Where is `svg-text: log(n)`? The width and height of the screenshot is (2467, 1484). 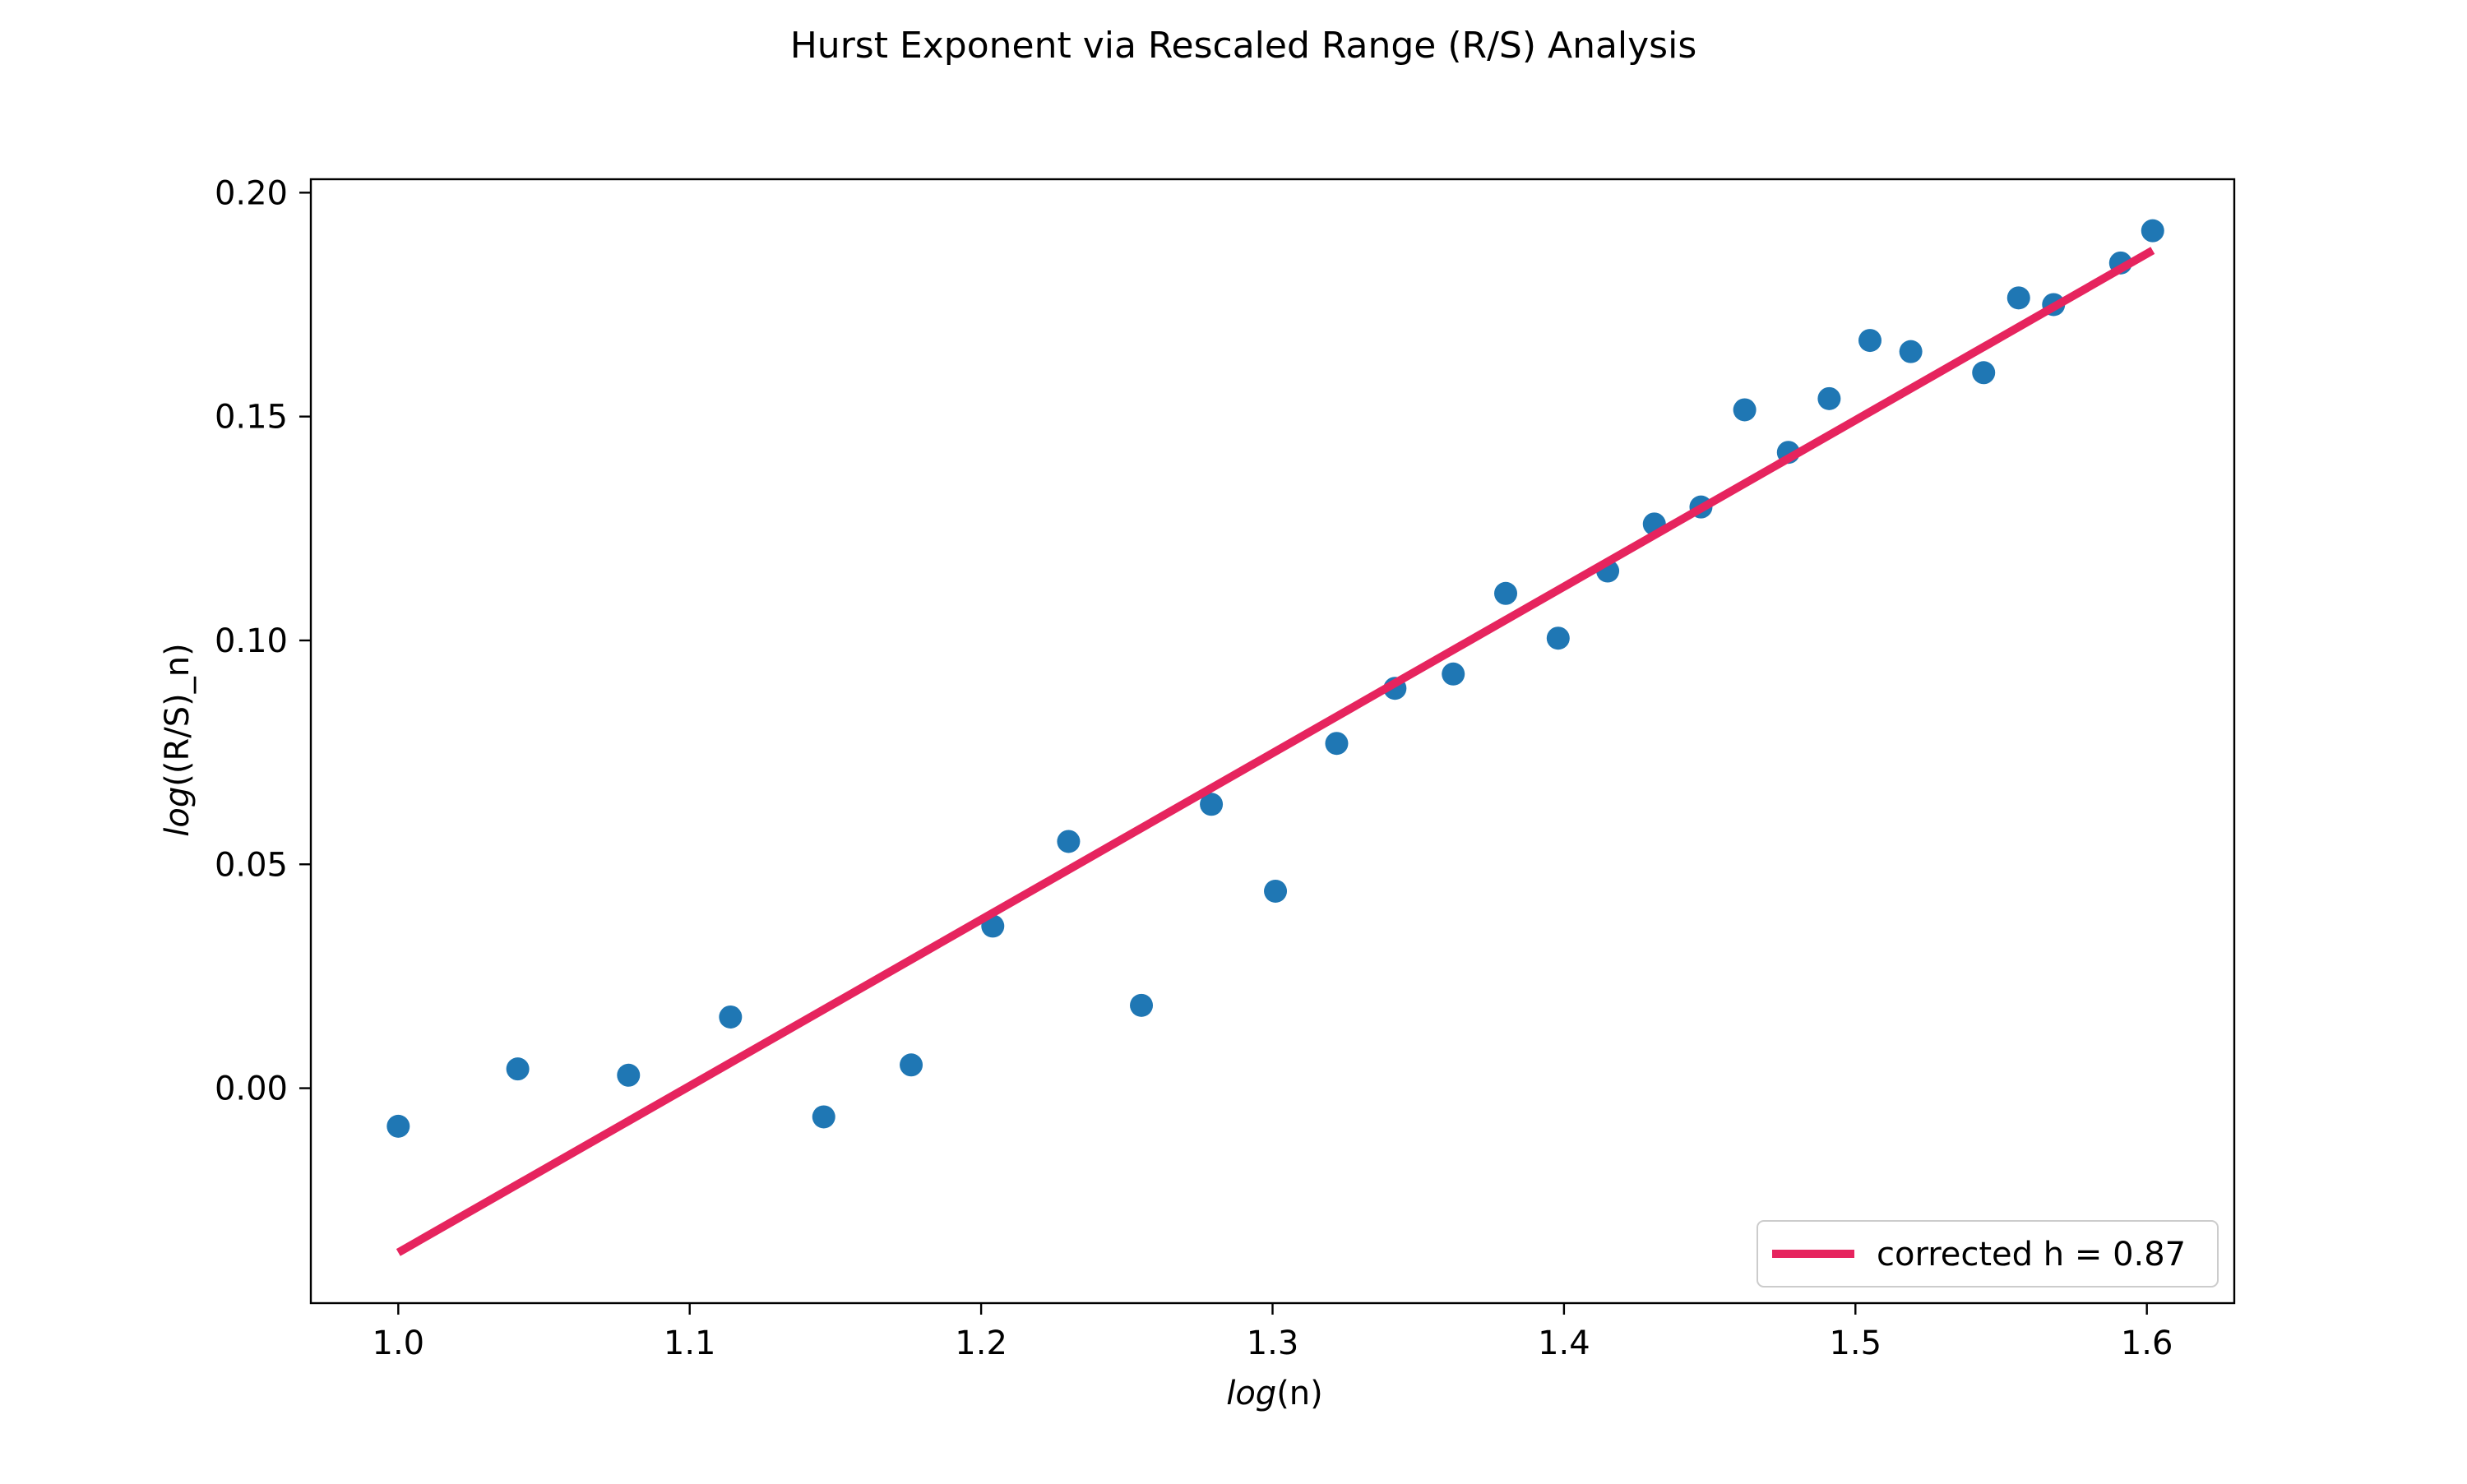 svg-text: log(n) is located at coordinates (1274, 1393).